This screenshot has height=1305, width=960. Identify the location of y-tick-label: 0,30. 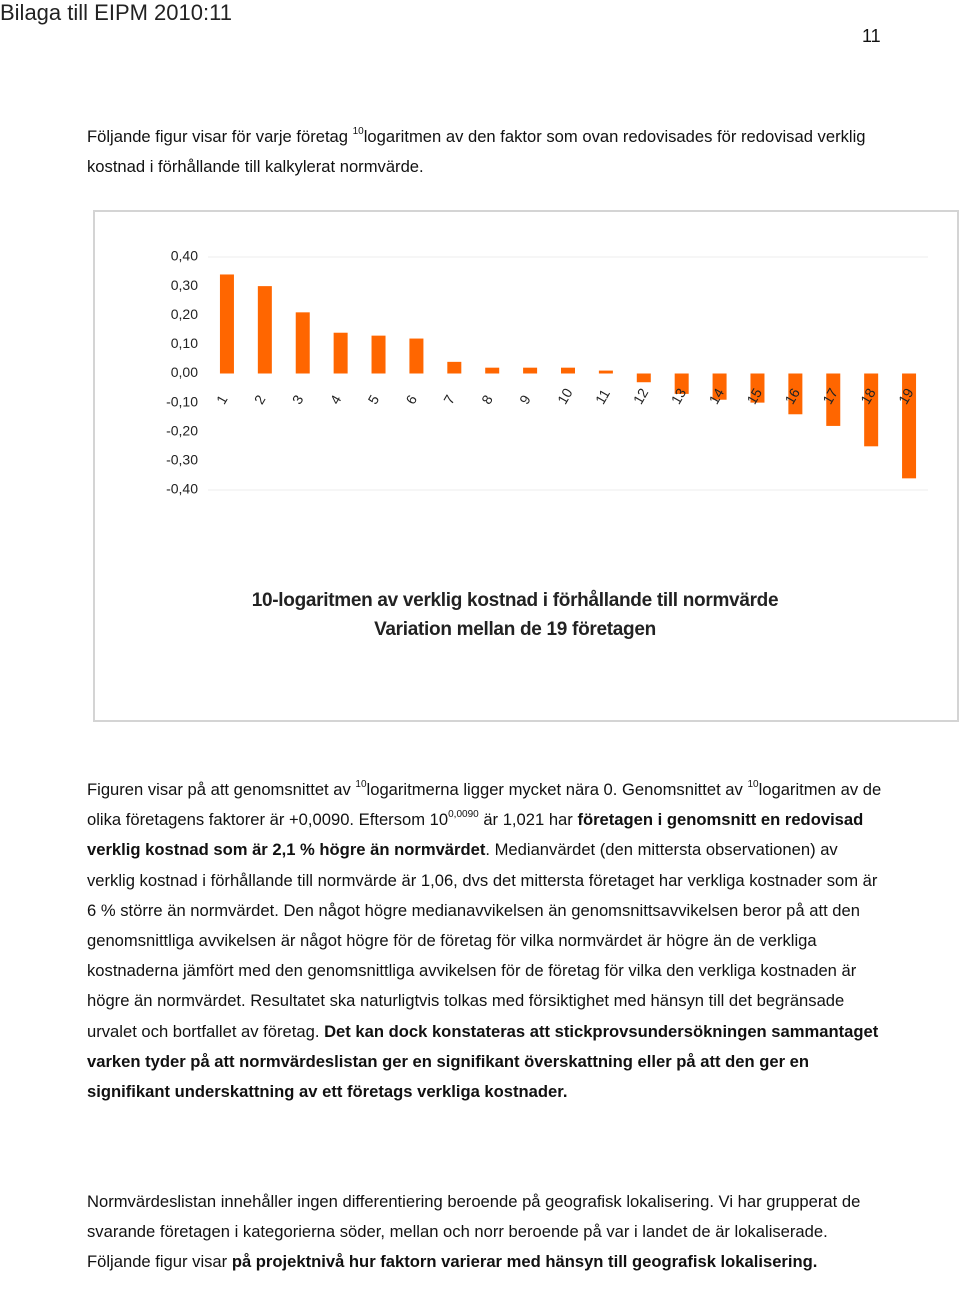
(184, 285).